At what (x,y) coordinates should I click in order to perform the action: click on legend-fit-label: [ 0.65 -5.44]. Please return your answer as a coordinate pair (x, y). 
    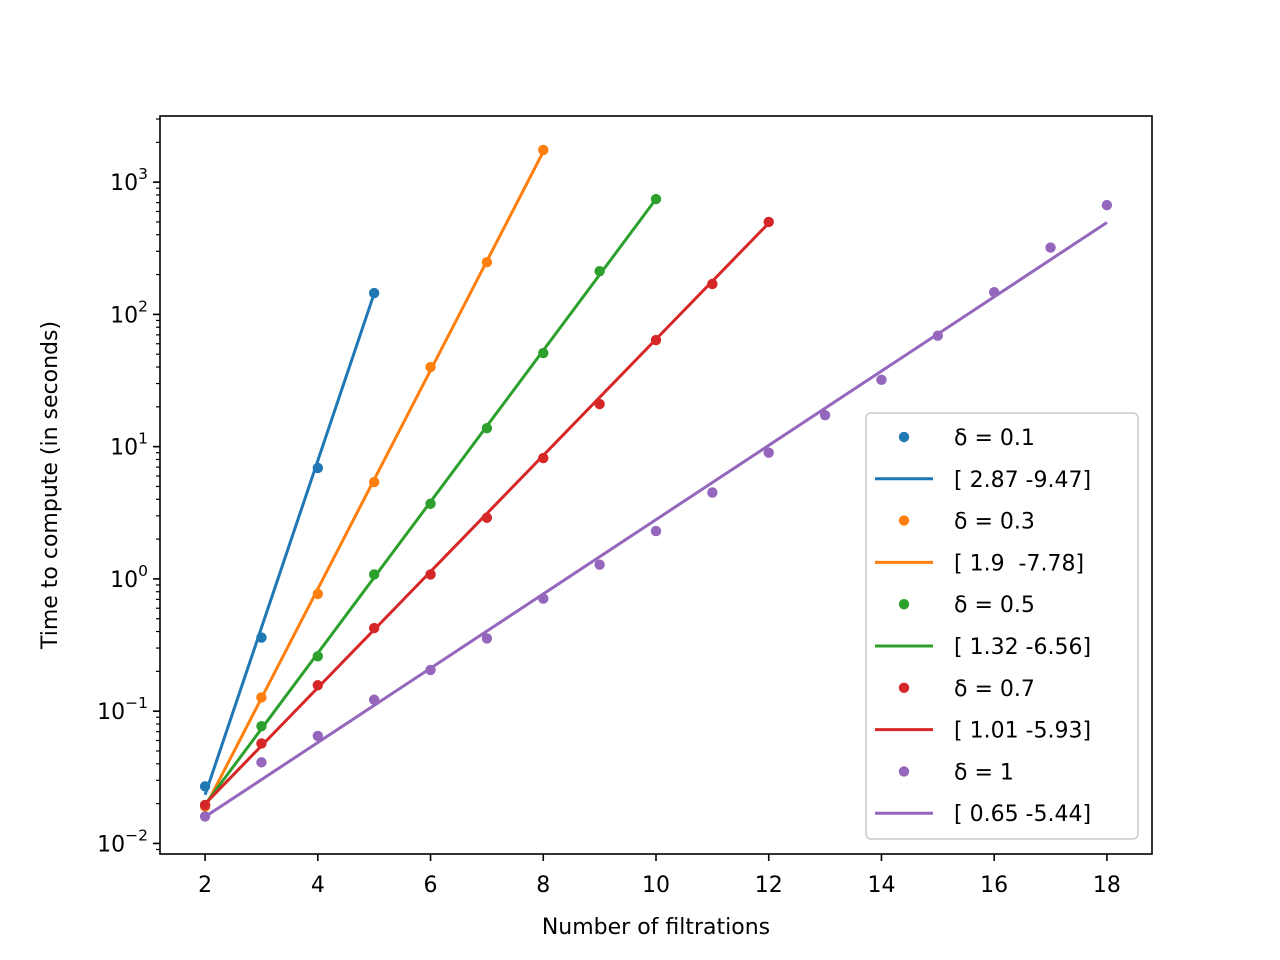
    Looking at the image, I should click on (1022, 814).